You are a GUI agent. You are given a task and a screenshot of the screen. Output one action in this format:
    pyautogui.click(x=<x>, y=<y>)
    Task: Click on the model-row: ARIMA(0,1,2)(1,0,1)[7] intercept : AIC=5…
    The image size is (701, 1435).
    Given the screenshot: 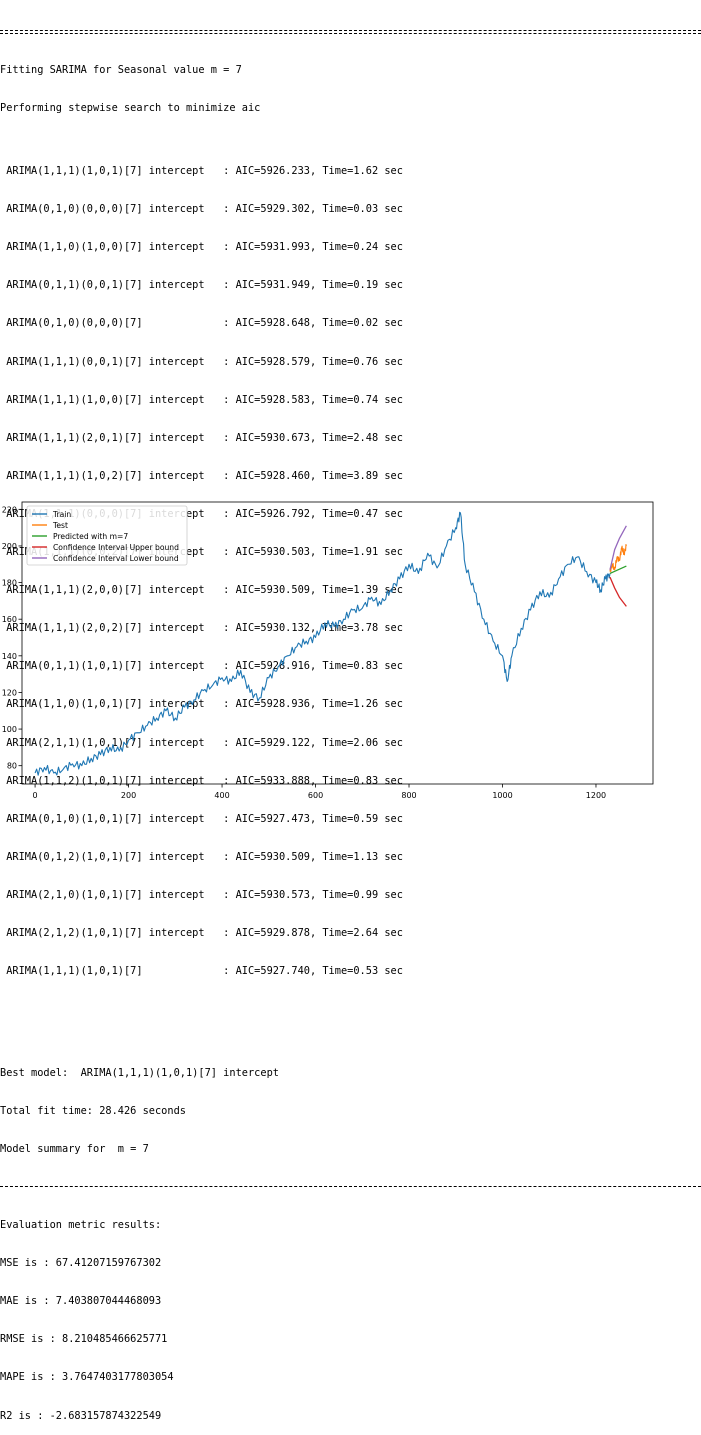 What is the action you would take?
    pyautogui.click(x=201, y=856)
    